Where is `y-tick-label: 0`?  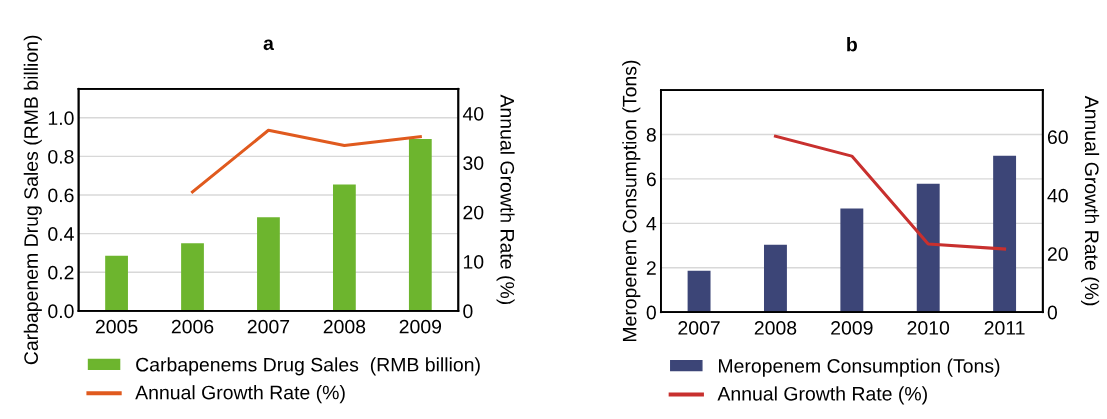 y-tick-label: 0 is located at coordinates (651, 312).